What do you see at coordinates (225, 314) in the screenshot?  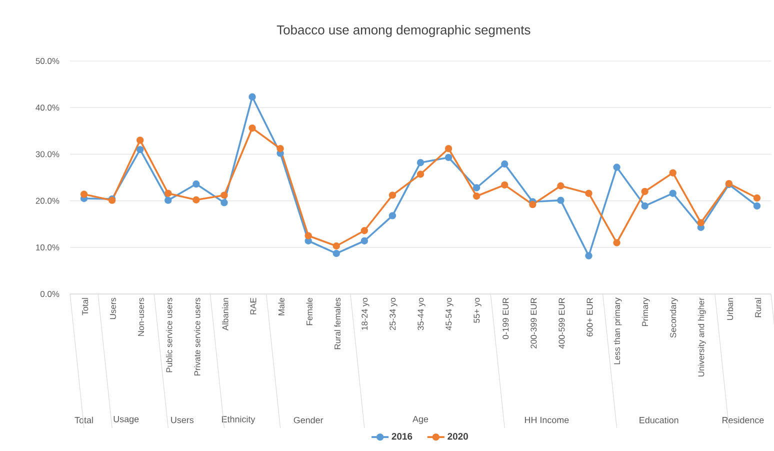 I see `x-tick-label: Albanian` at bounding box center [225, 314].